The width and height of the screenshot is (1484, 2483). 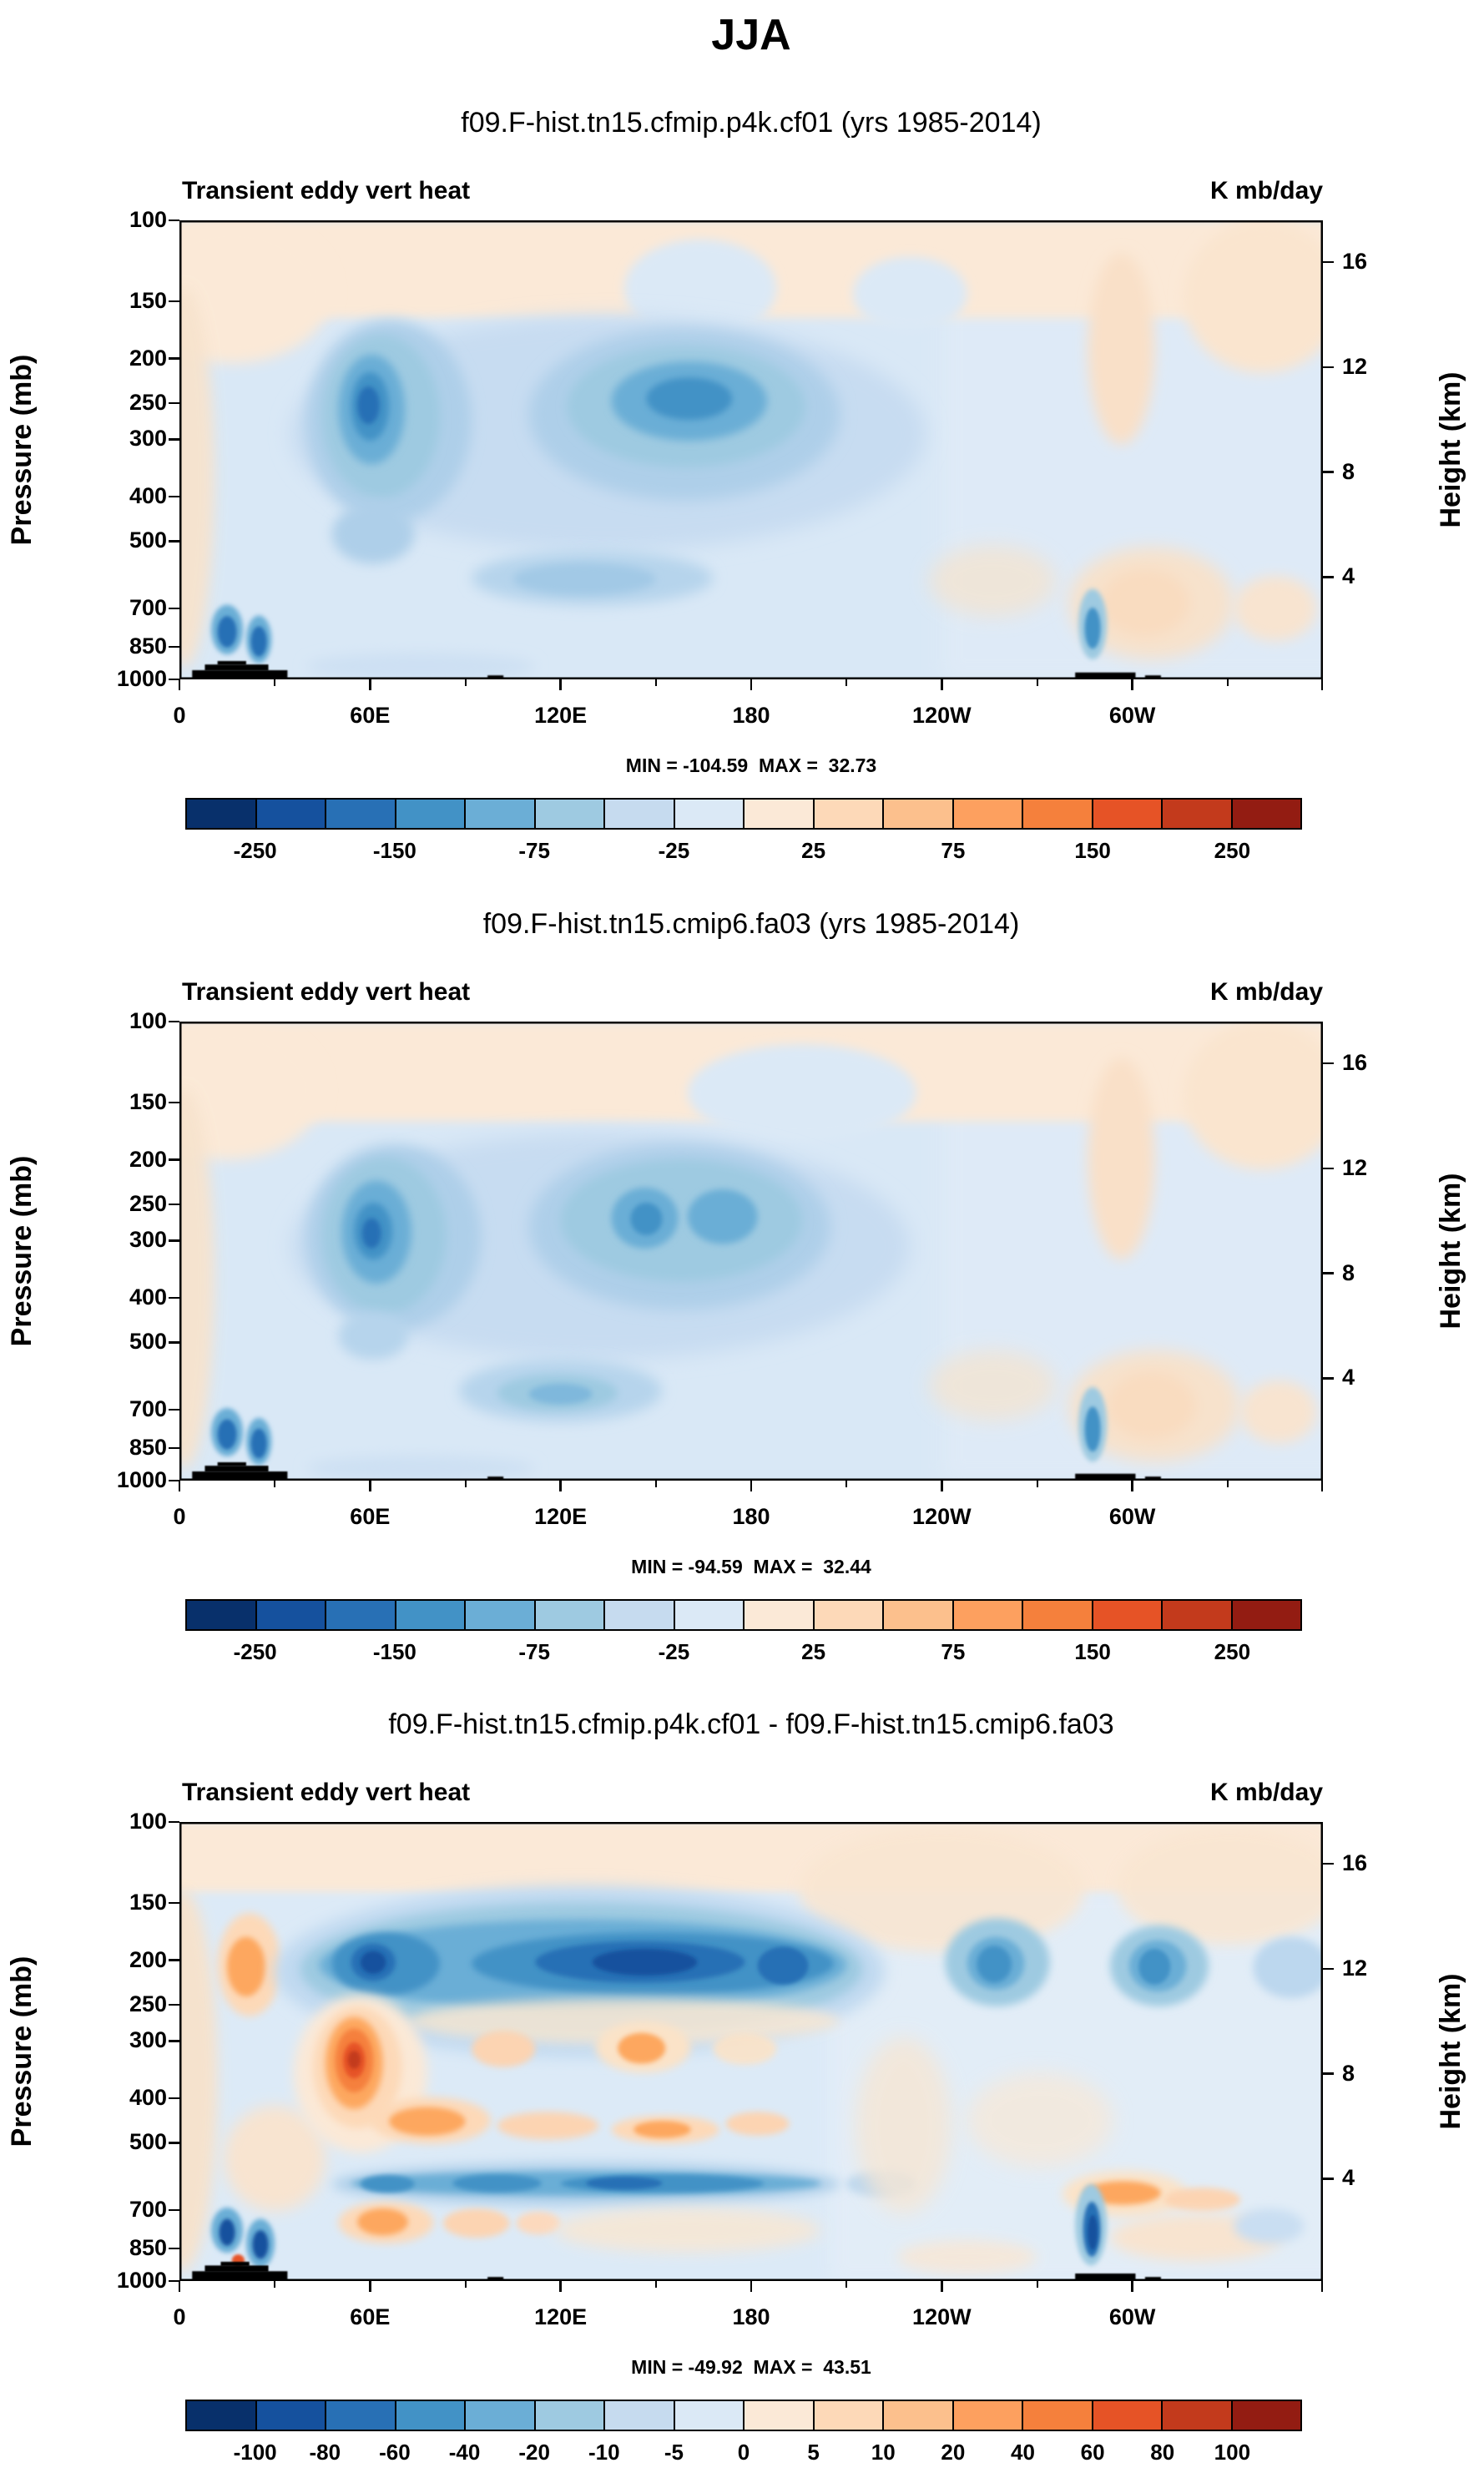 I want to click on pressure-axis-title: Pressure (mb), so click(x=22, y=2051).